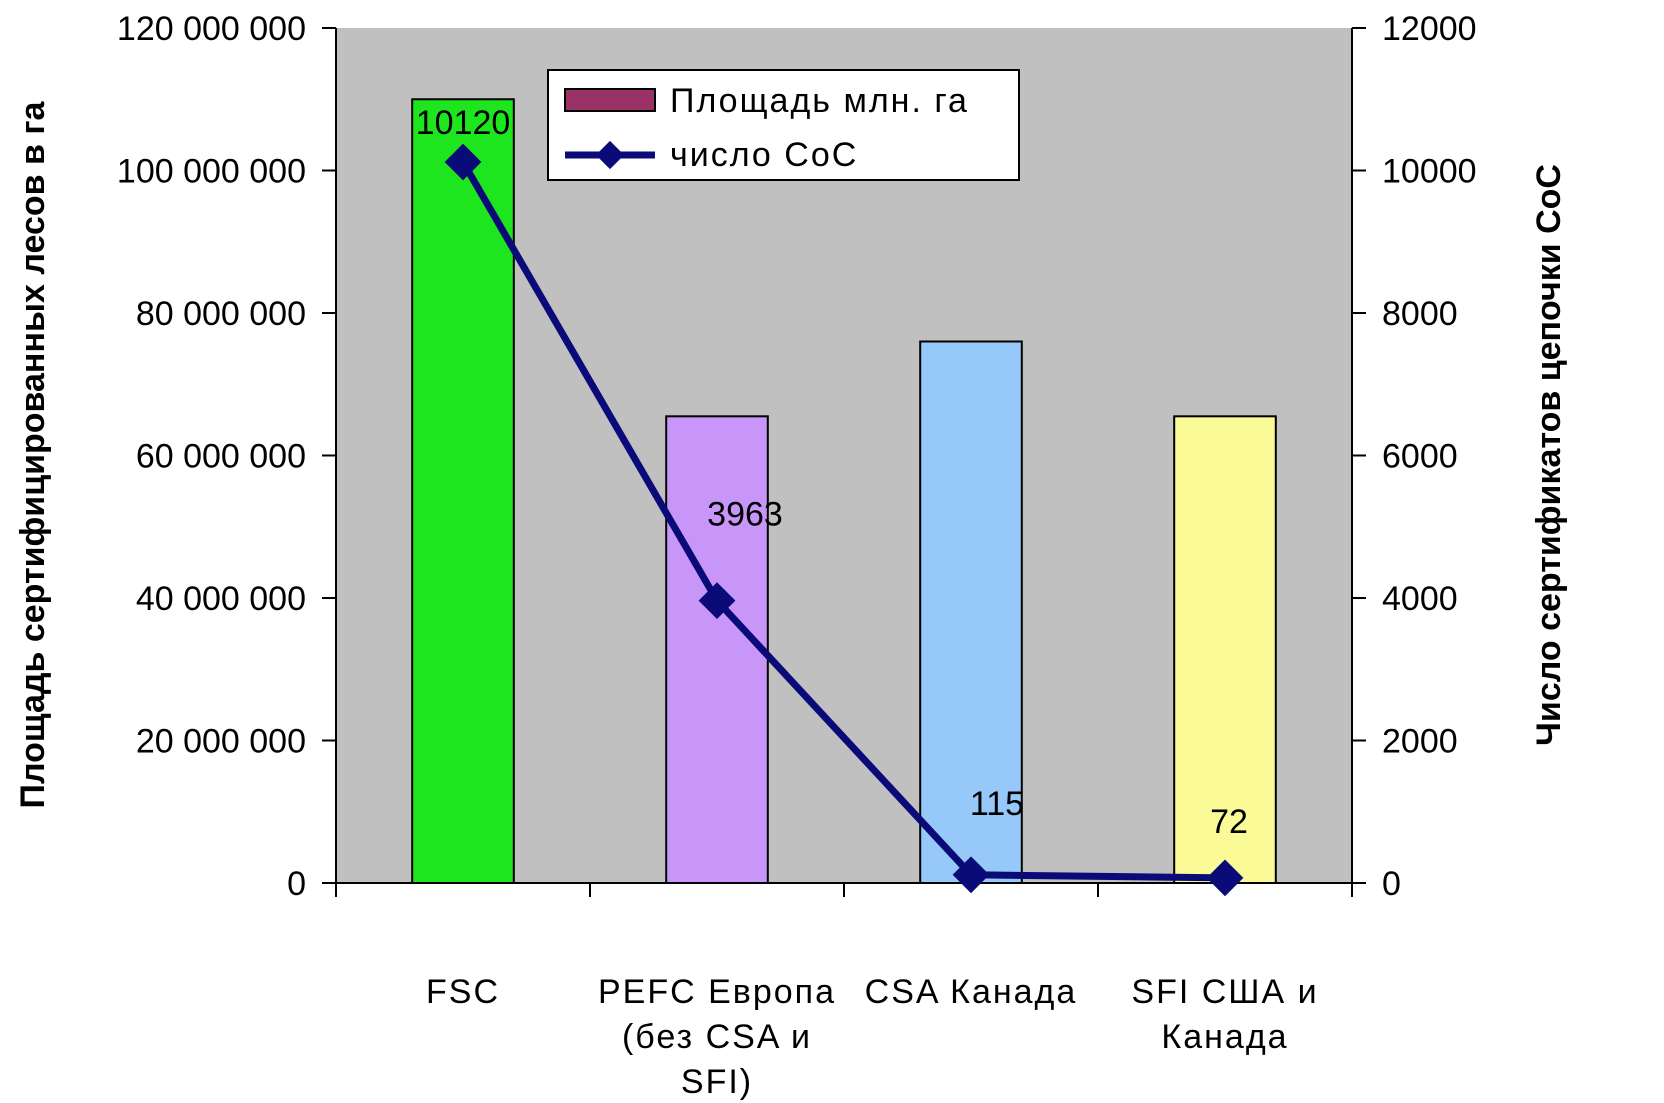 Image resolution: width=1664 pixels, height=1103 pixels. Describe the element at coordinates (1420, 314) in the screenshot. I see `y2-tick-label-4: 8000` at that location.